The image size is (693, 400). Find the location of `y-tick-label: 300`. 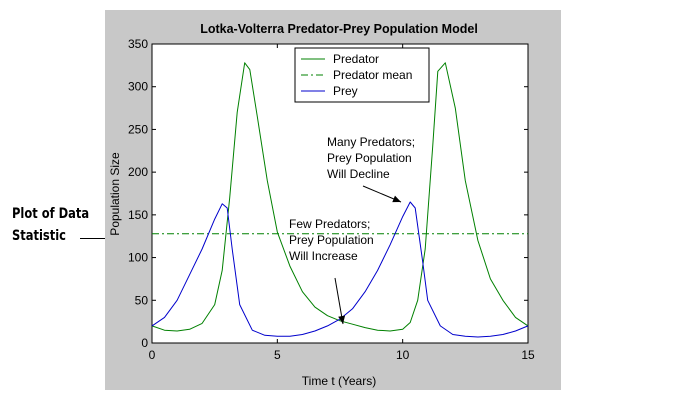

y-tick-label: 300 is located at coordinates (138, 87).